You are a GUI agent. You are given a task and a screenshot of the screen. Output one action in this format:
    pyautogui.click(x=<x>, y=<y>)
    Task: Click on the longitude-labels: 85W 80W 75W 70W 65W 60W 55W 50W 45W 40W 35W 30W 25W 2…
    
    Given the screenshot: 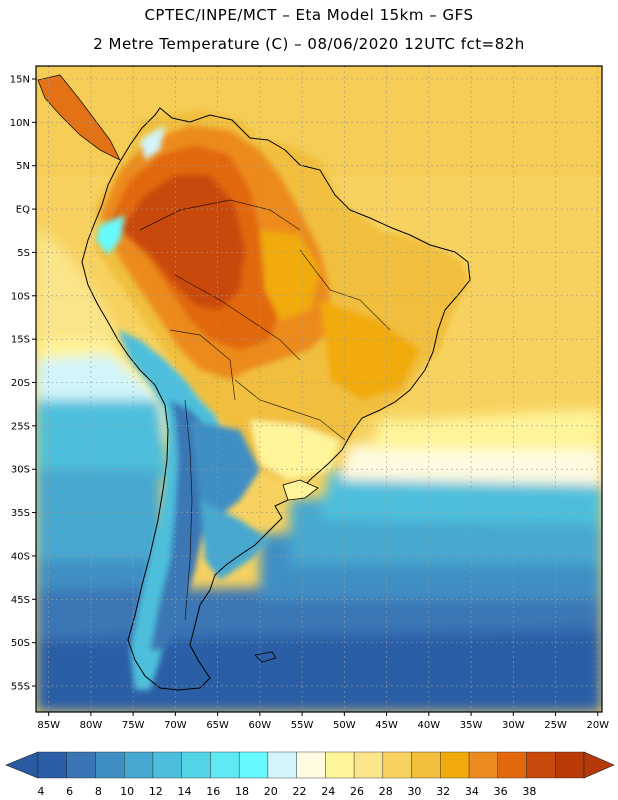 What is the action you would take?
    pyautogui.click(x=323, y=721)
    